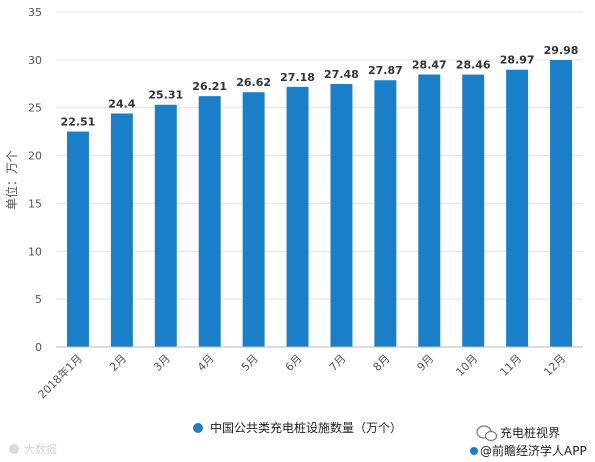  Describe the element at coordinates (250, 363) in the screenshot. I see `x-tick-label: 5月` at that location.